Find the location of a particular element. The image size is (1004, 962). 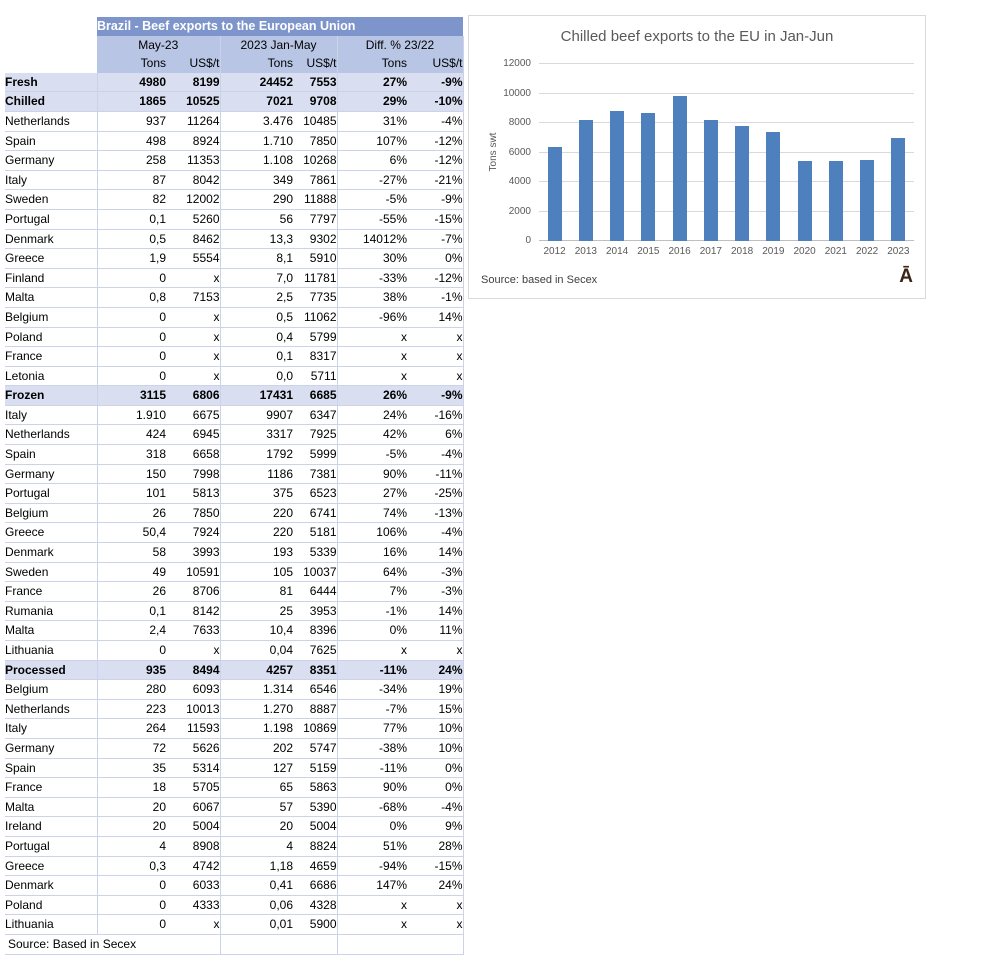

cell: 7553 is located at coordinates (315, 82).